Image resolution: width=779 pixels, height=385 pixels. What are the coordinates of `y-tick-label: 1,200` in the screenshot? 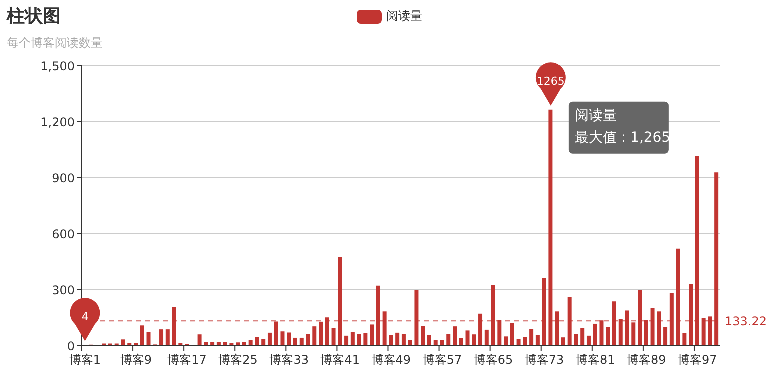 It's located at (57, 122).